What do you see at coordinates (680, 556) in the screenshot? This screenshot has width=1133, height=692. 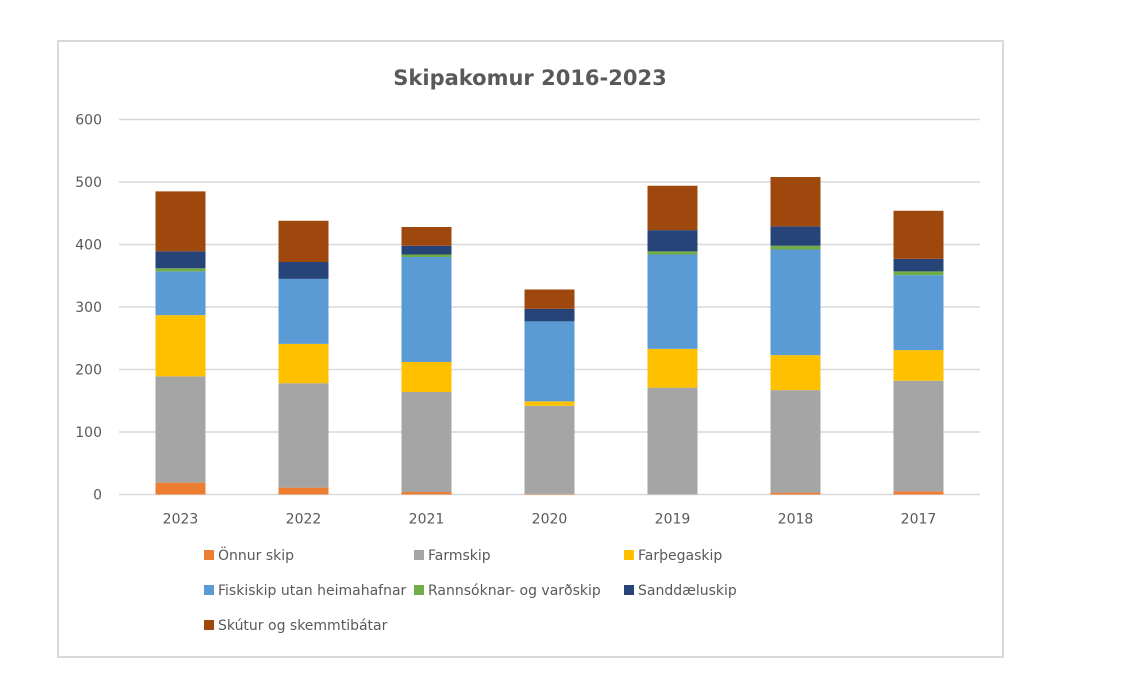 I see `legend-label: Farþegaskip` at bounding box center [680, 556].